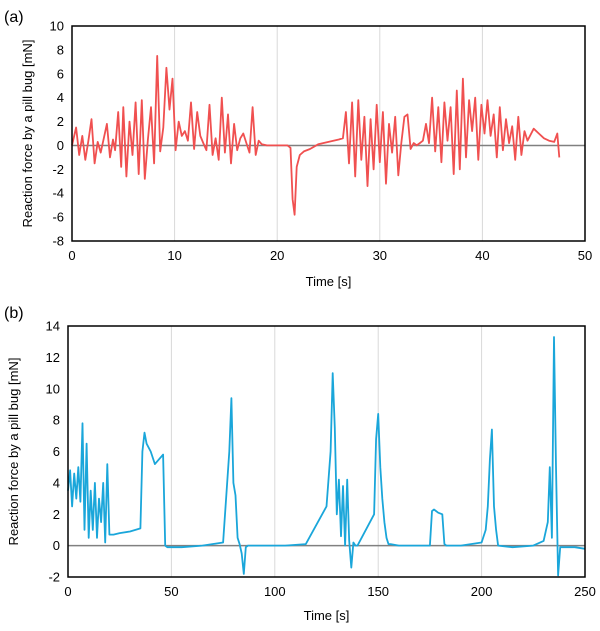  Describe the element at coordinates (53, 357) in the screenshot. I see `y-tick-label: 12` at that location.